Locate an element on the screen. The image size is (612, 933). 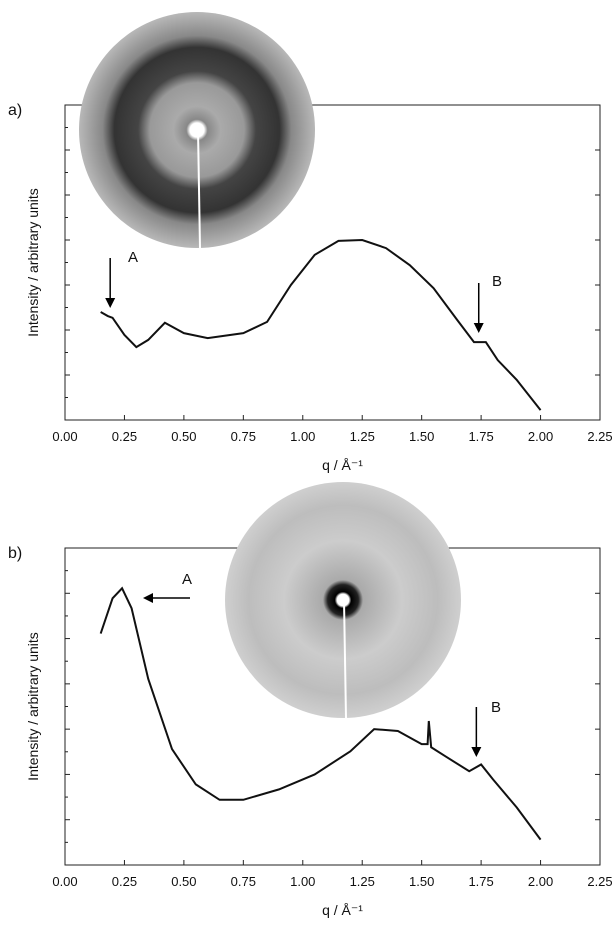
panel-label: b) is located at coordinates (15, 553).